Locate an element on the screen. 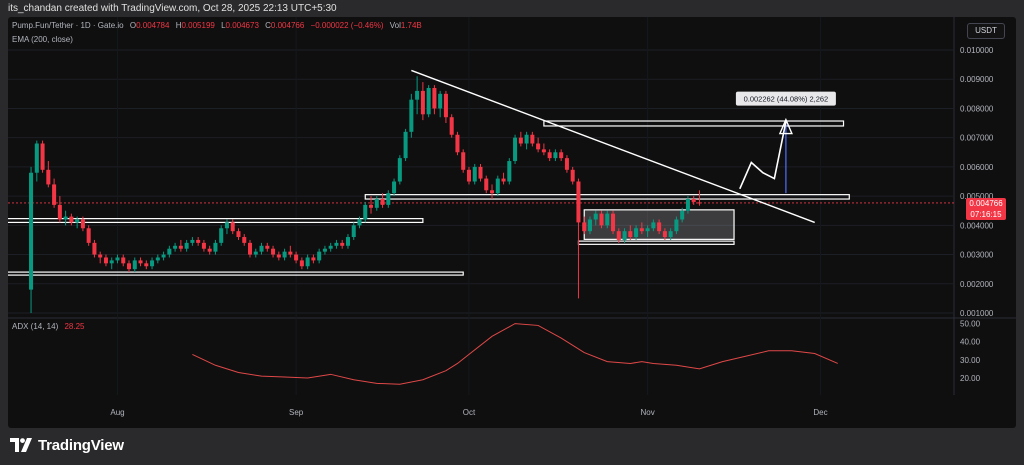 This screenshot has width=1024, height=465. high-label: H is located at coordinates (178, 25).